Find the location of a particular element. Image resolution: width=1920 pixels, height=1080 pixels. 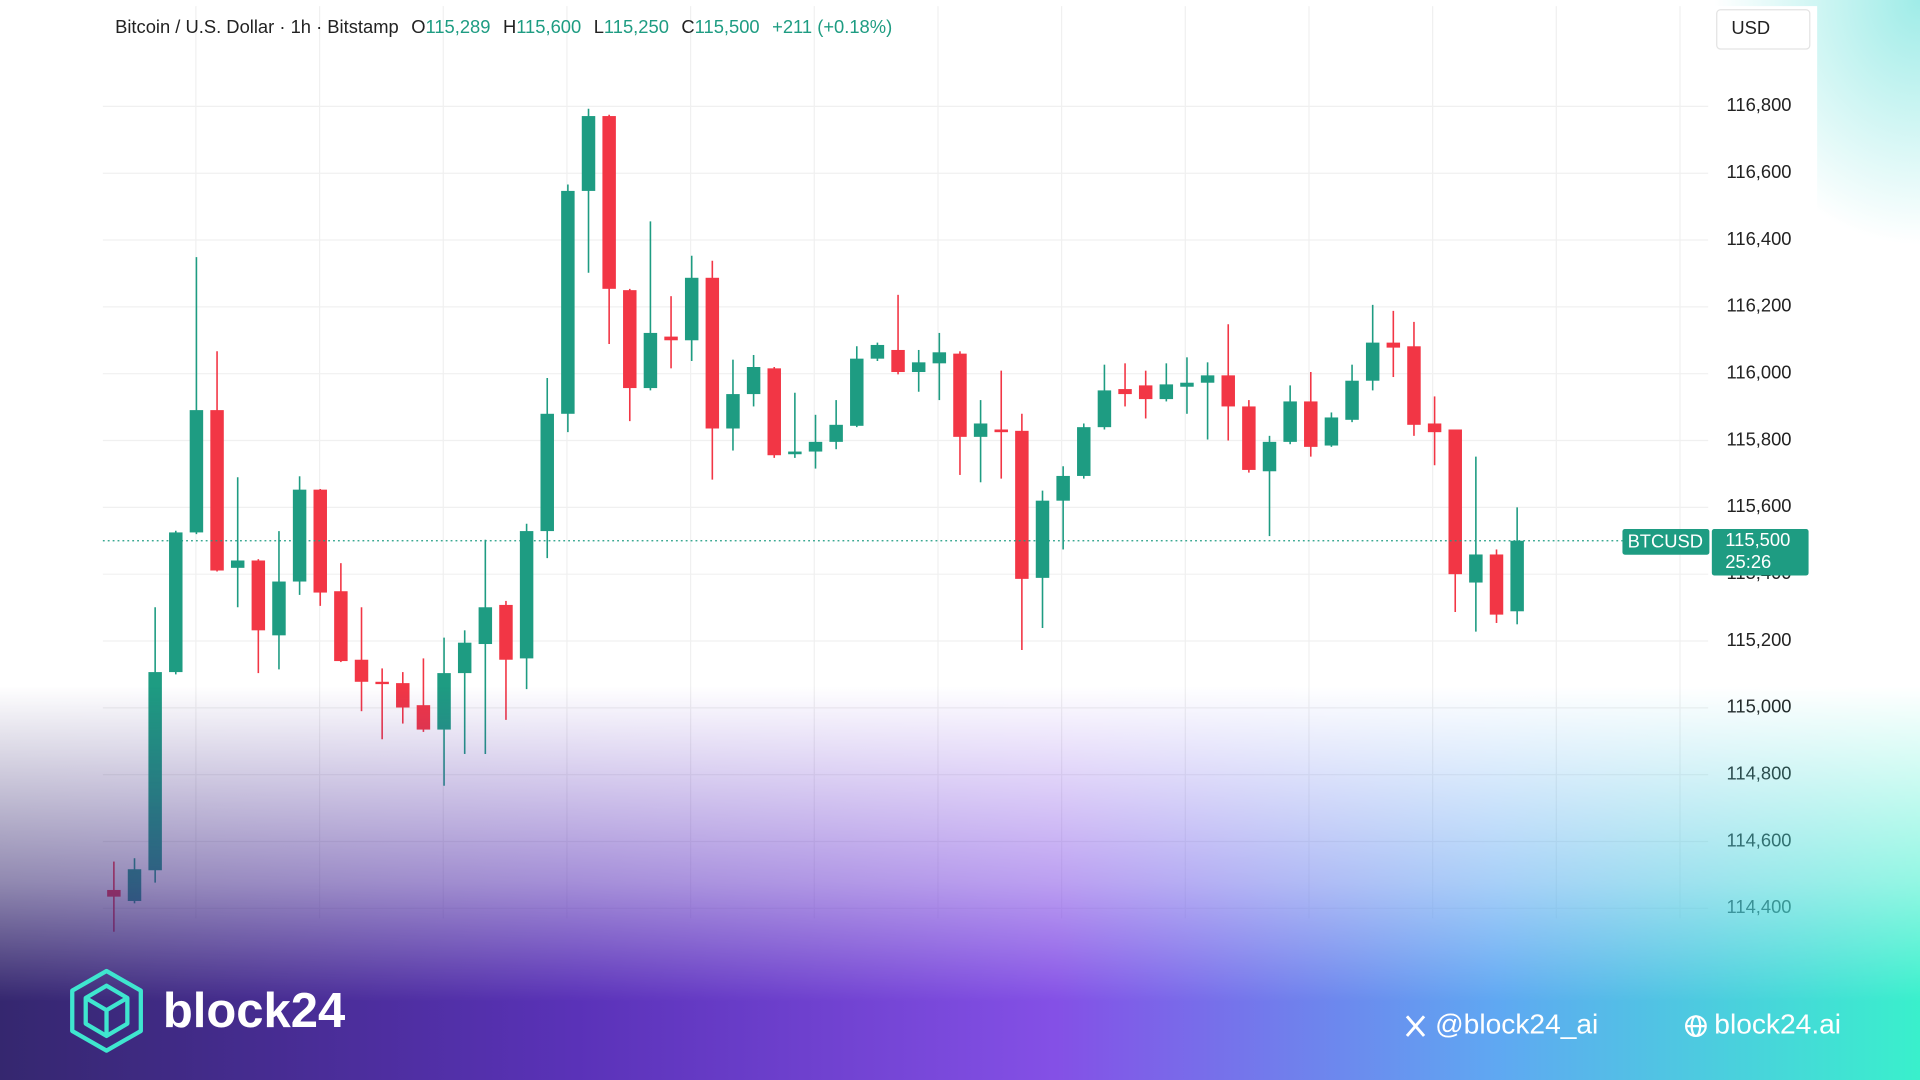

ohlc-key: C is located at coordinates (687, 26).